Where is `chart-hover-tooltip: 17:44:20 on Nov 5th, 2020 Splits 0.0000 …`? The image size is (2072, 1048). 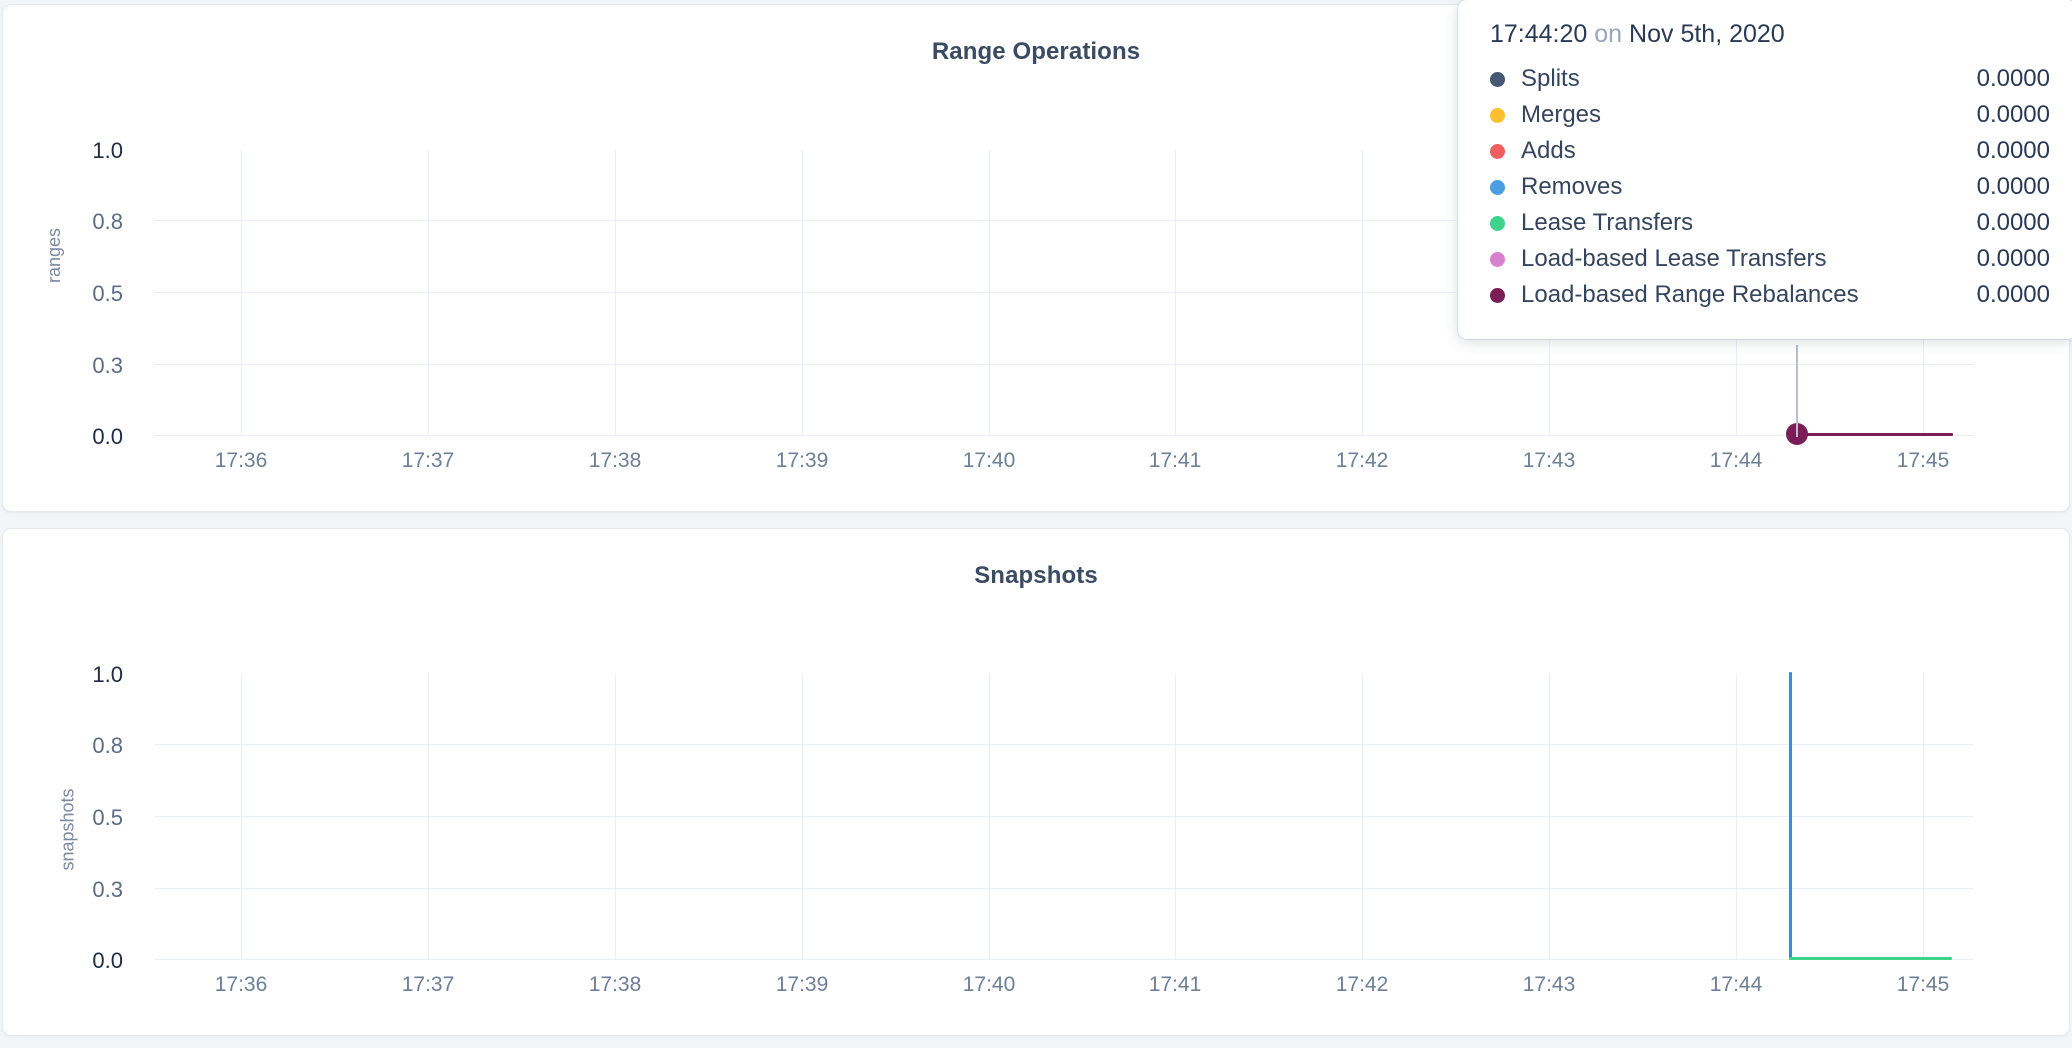 chart-hover-tooltip: 17:44:20 on Nov 5th, 2020 Splits 0.0000 … is located at coordinates (1765, 169).